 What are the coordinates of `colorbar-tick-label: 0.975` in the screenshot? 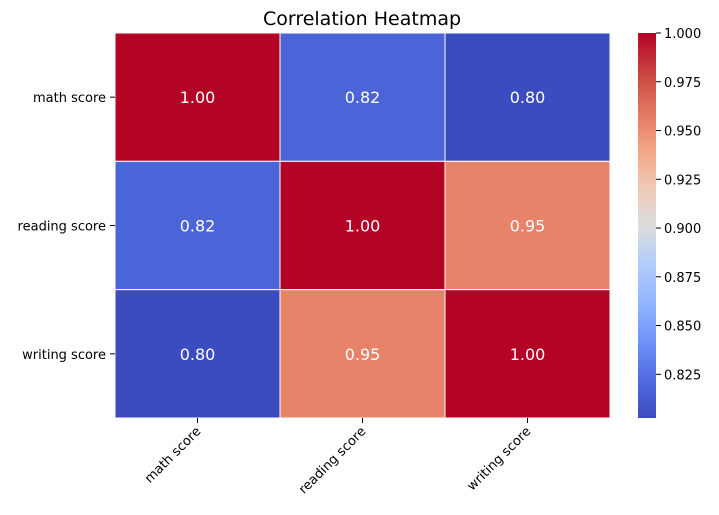 It's located at (682, 83).